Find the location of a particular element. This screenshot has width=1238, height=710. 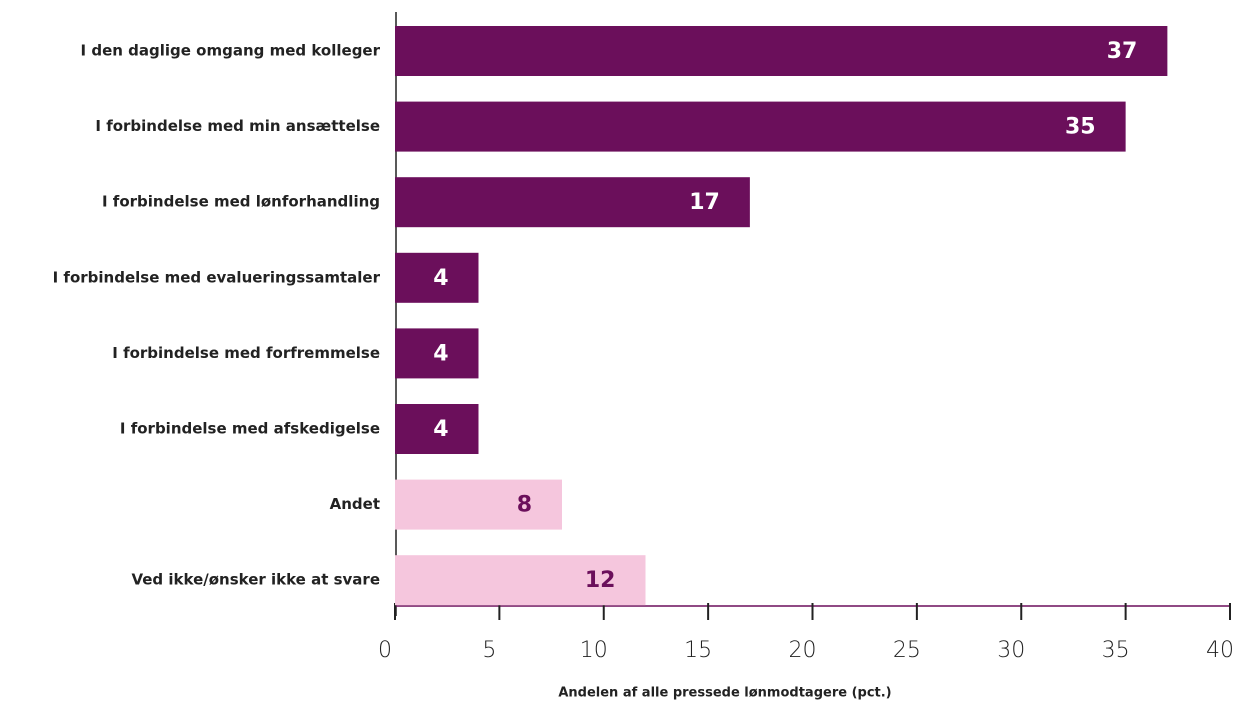

category-label: I forbindelse med forfremmelse is located at coordinates (246, 353).